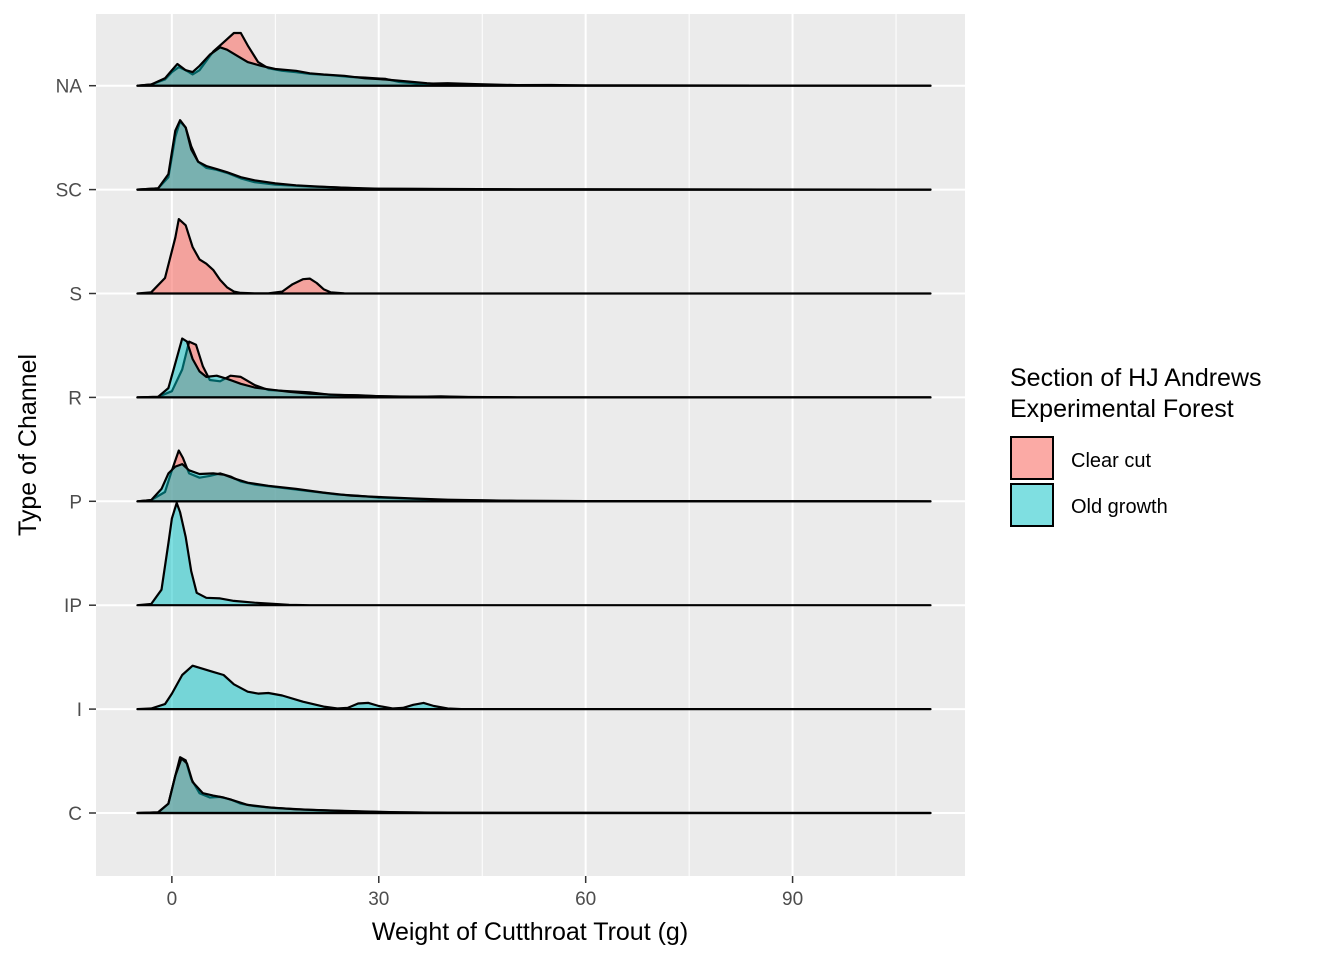  Describe the element at coordinates (69, 191) in the screenshot. I see `y-tick-label-SC: SC` at that location.